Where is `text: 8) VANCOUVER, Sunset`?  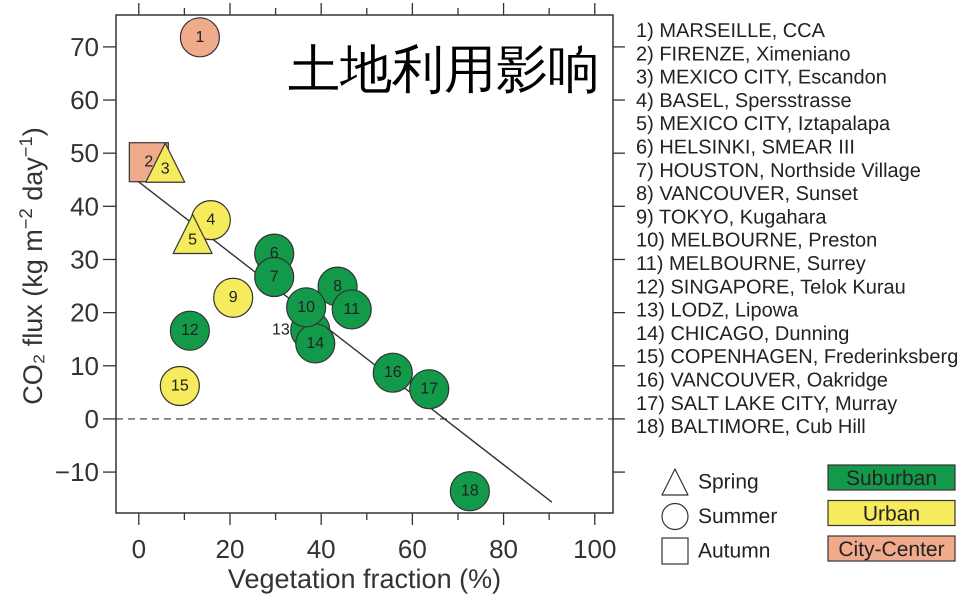
text: 8) VANCOUVER, Sunset is located at coordinates (747, 194).